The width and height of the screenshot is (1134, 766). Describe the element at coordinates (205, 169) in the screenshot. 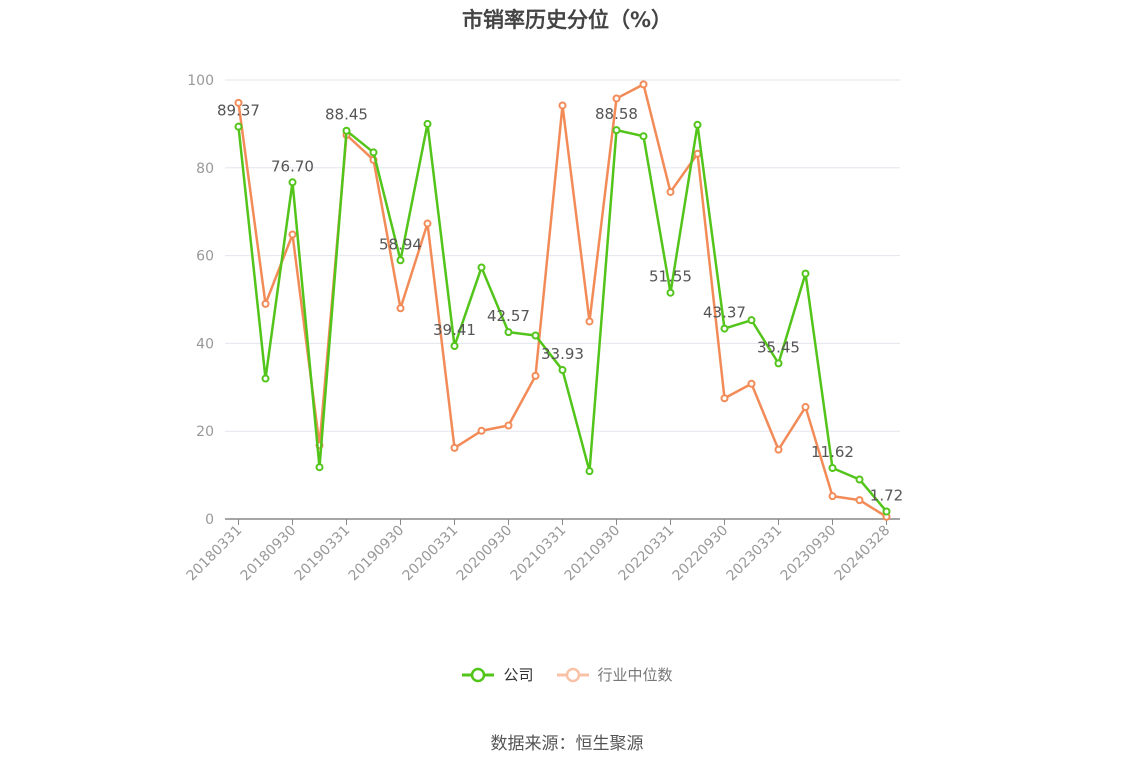

I see `y-tick-label: 80` at that location.